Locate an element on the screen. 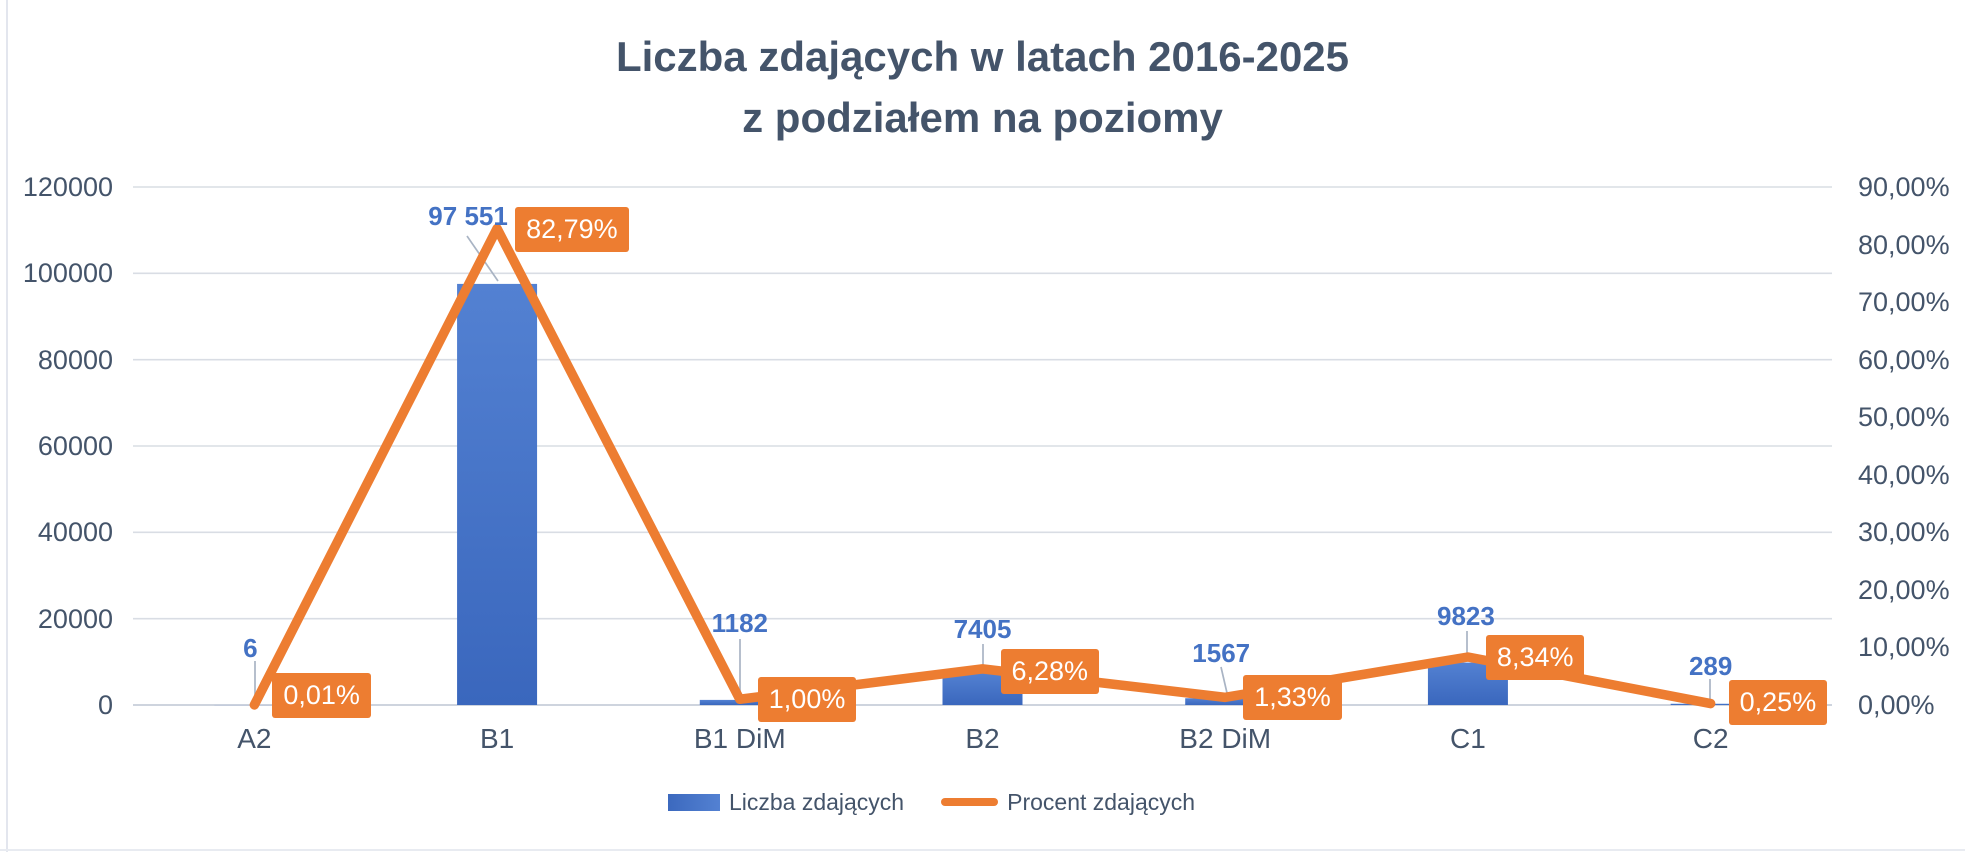  category-label-B1: B1 is located at coordinates (497, 738).